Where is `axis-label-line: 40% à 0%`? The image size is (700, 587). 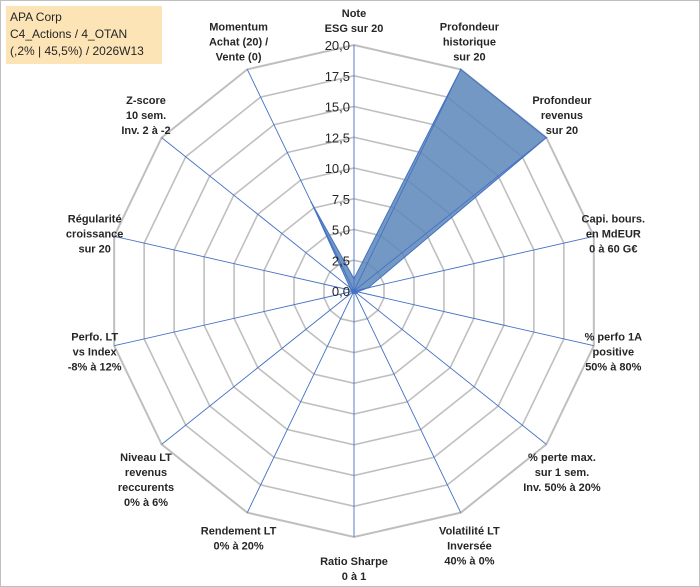 axis-label-line: 40% à 0% is located at coordinates (469, 562).